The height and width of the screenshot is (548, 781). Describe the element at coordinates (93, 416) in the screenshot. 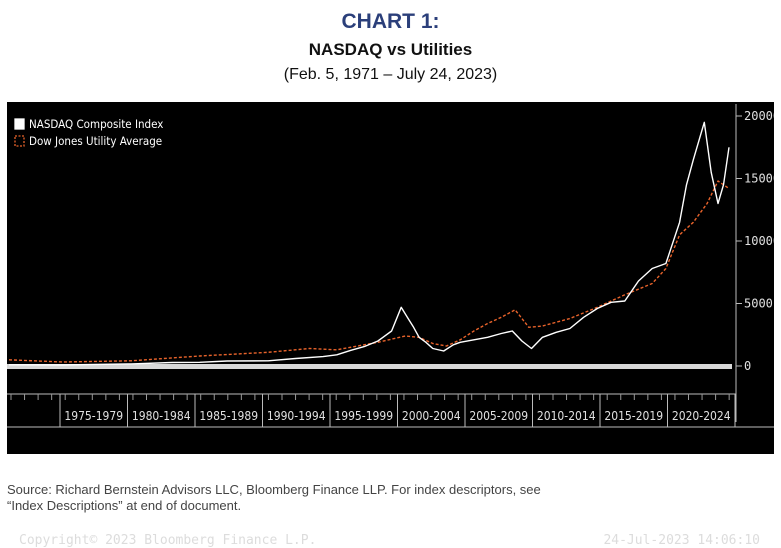

I see `x-tick-label: 1975-1979` at that location.